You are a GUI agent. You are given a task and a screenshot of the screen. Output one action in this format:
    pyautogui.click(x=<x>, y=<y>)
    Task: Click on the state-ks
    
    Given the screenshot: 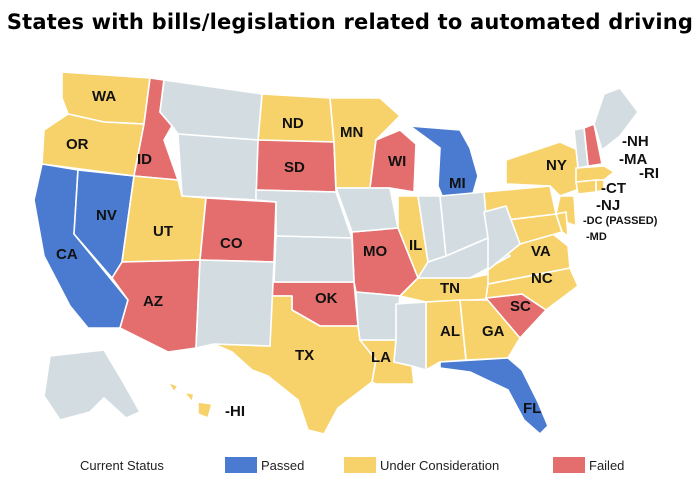 What is the action you would take?
    pyautogui.click(x=314, y=259)
    